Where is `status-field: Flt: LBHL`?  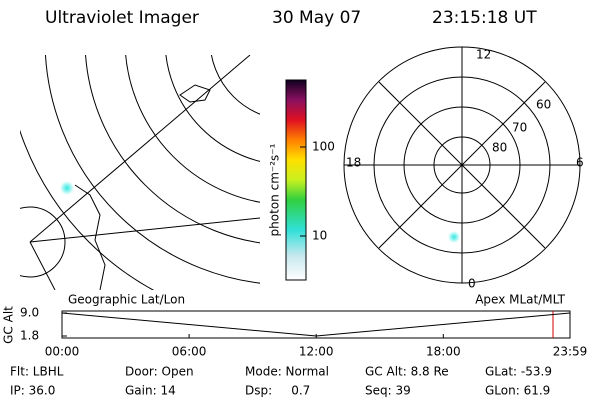
status-field: Flt: LBHL is located at coordinates (37, 372).